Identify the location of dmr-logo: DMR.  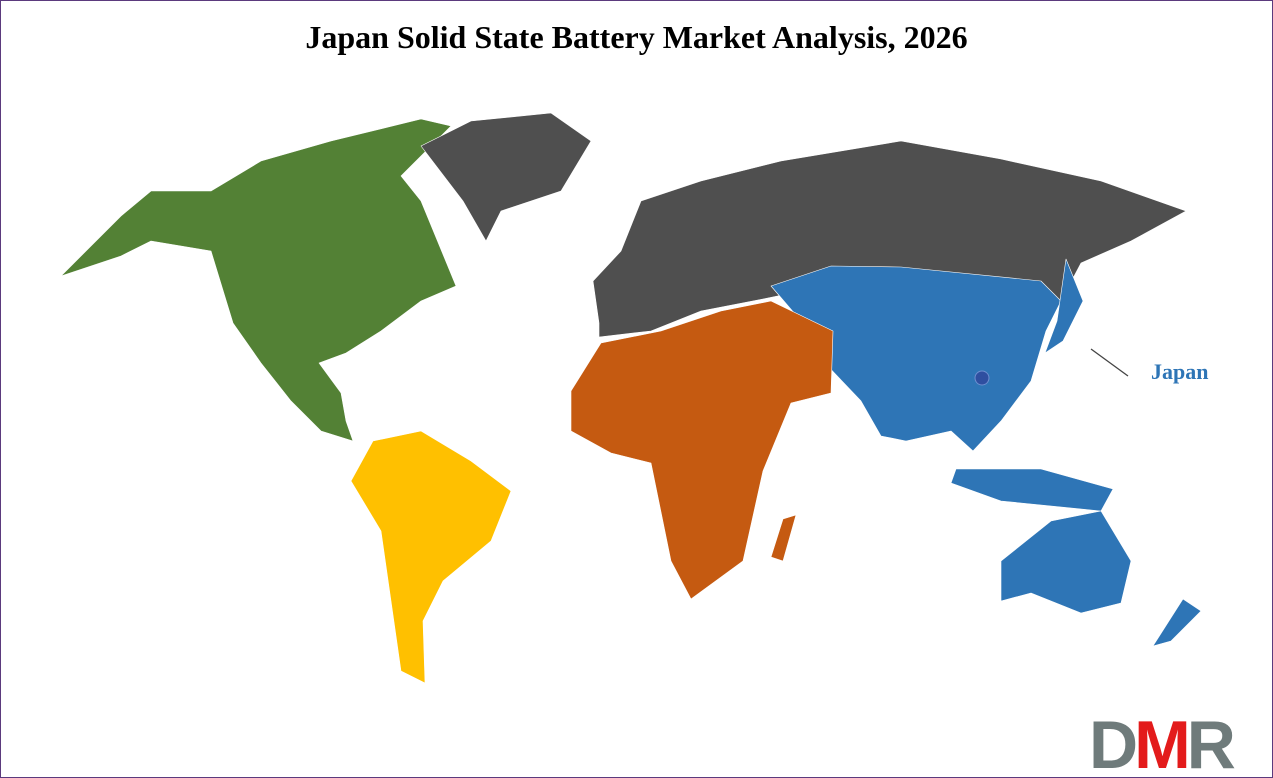
(1162, 742).